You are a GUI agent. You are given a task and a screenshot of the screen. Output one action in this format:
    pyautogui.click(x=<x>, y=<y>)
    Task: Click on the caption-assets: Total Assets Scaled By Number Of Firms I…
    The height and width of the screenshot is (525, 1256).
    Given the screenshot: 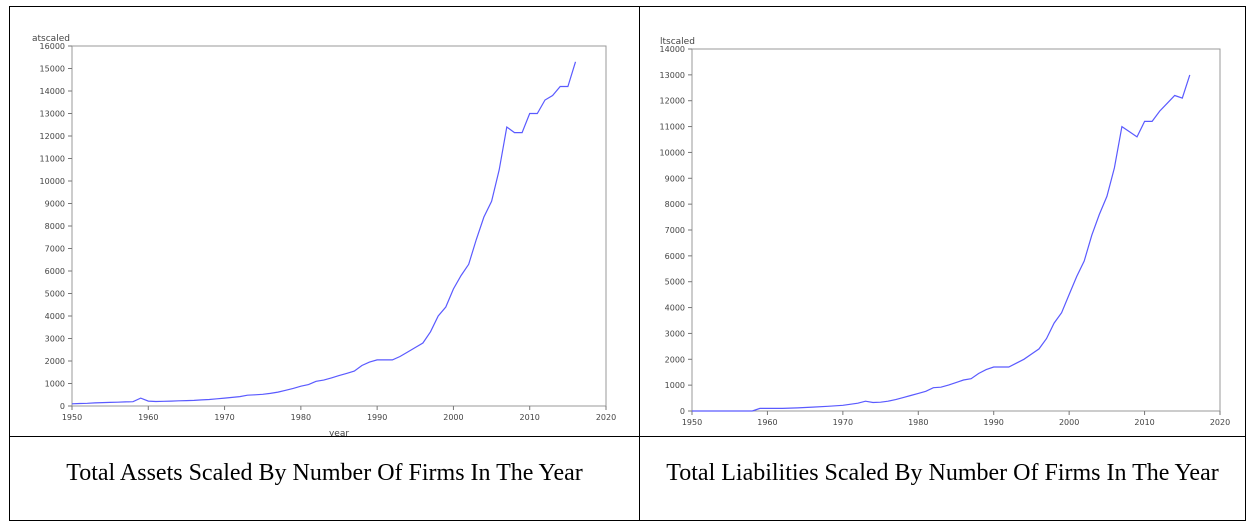 What is the action you would take?
    pyautogui.click(x=324, y=473)
    